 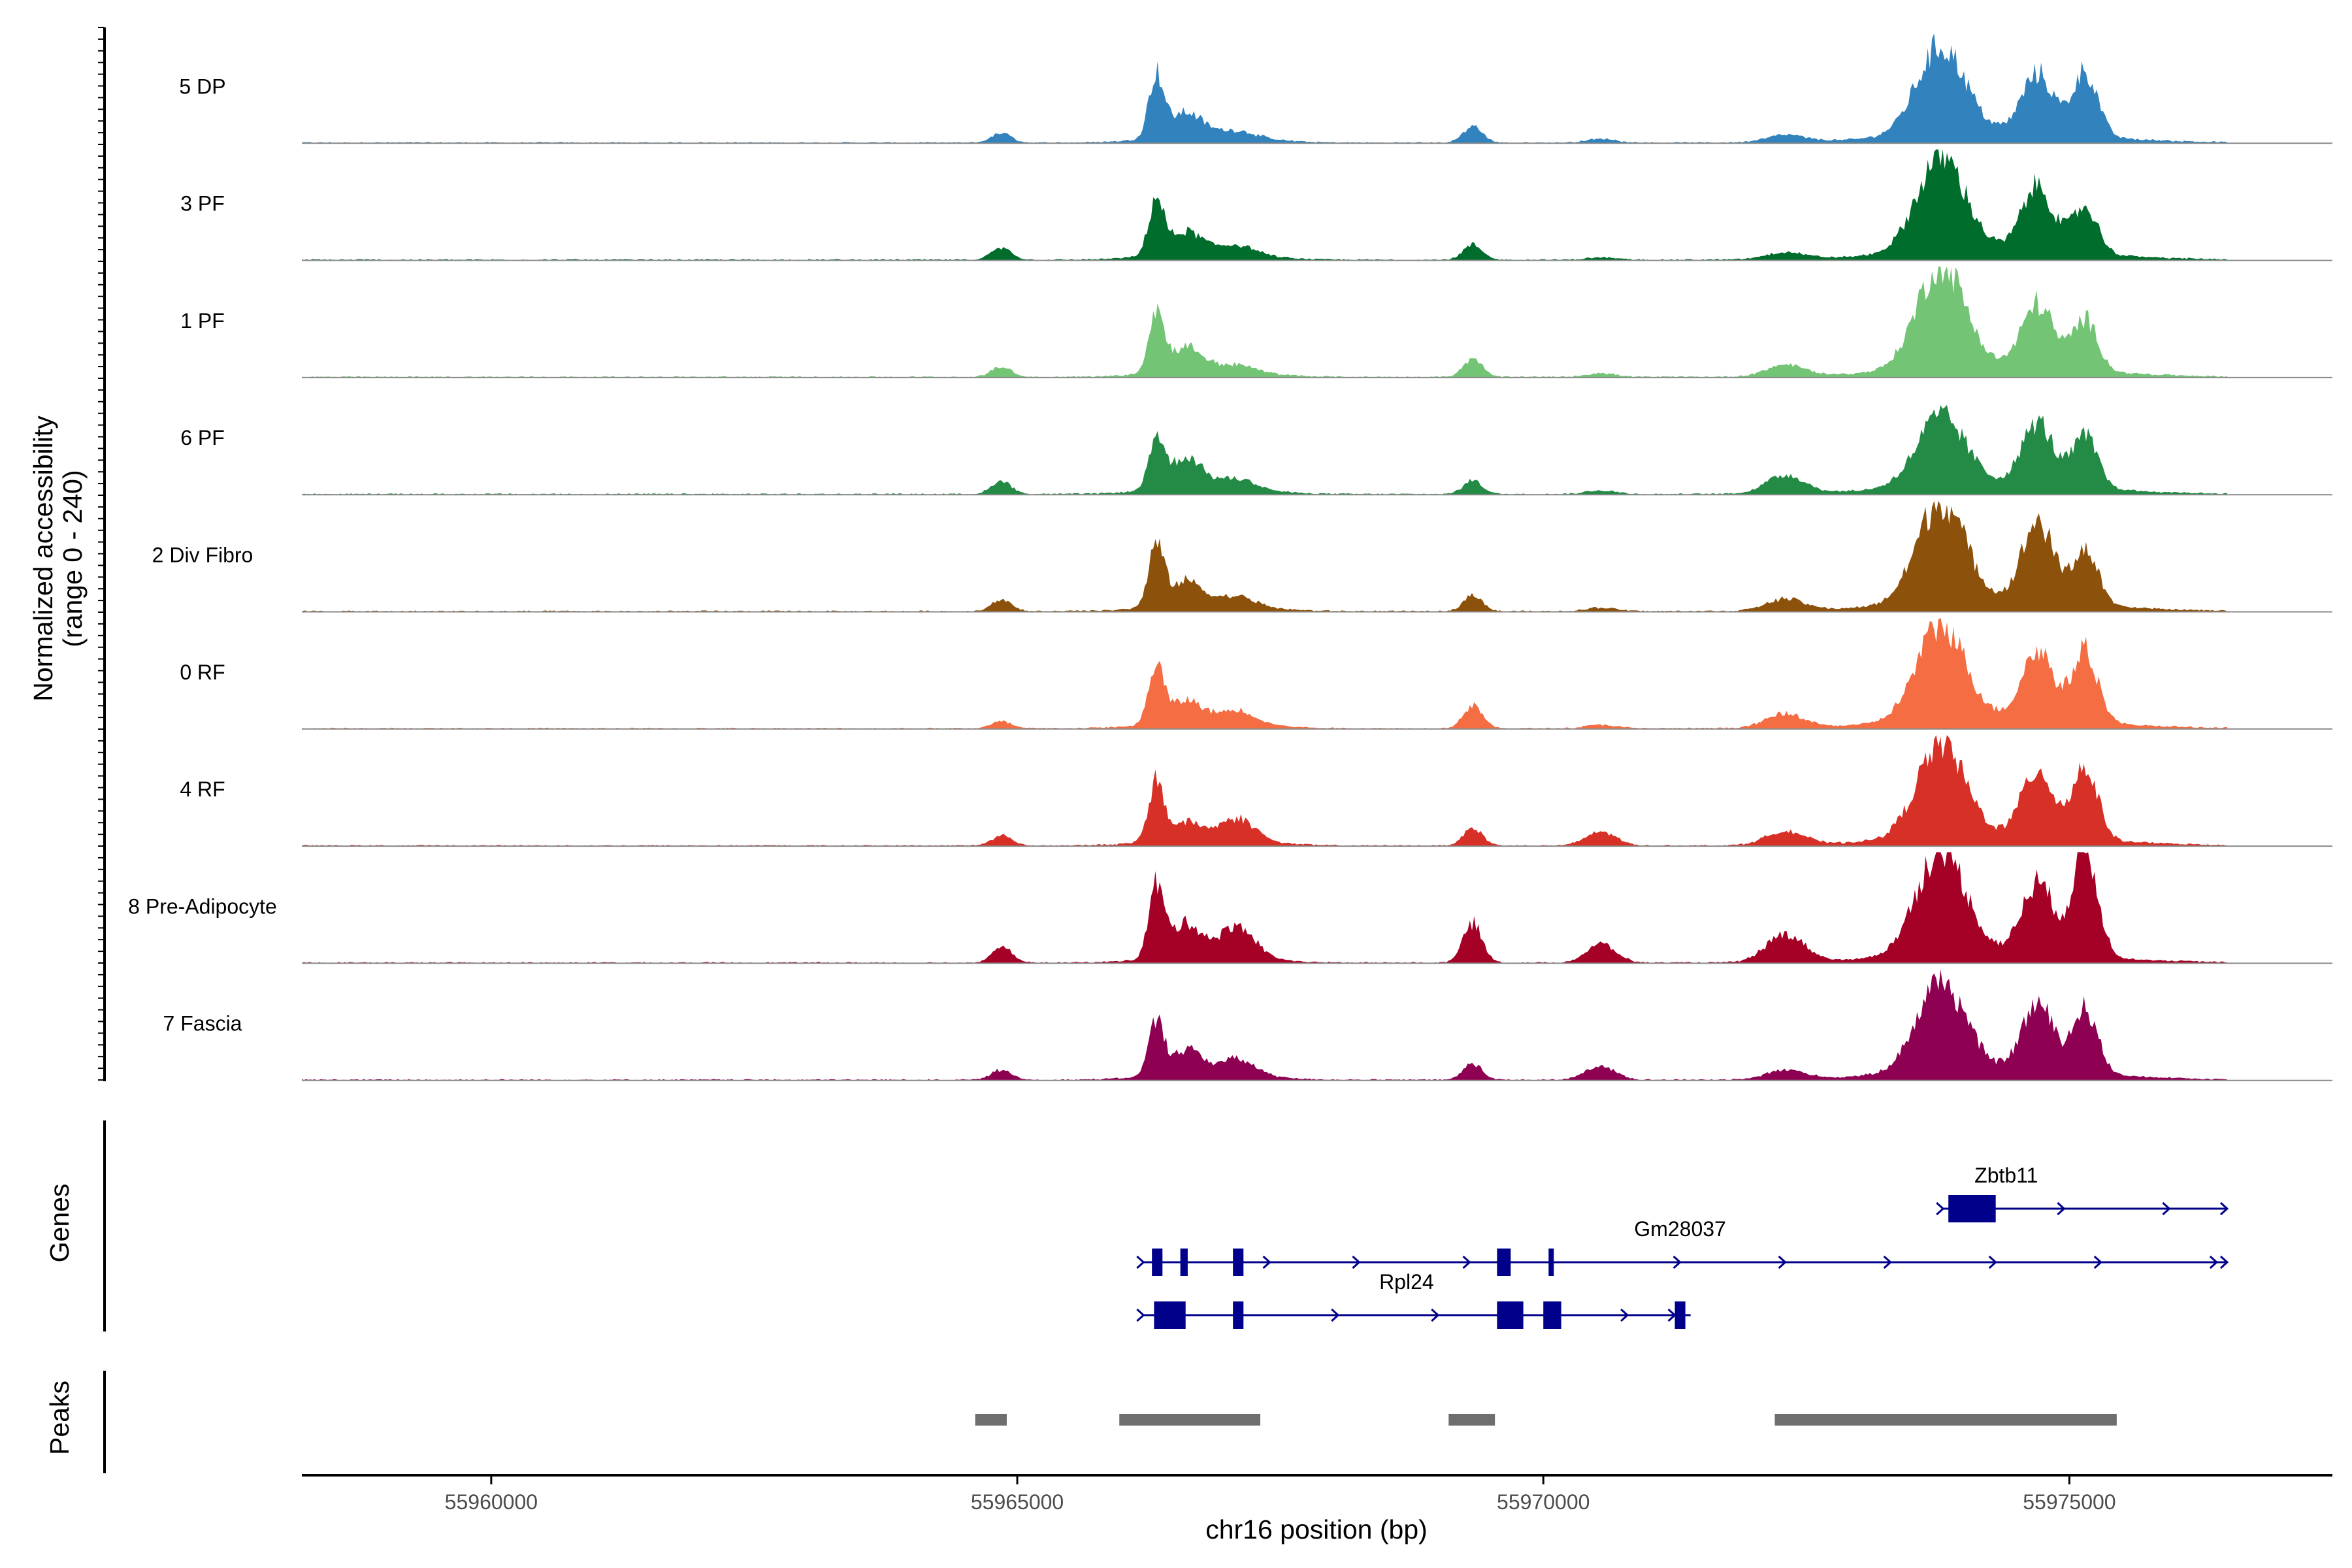 What do you see at coordinates (1543, 1502) in the screenshot?
I see `x-tick-label: 55970000` at bounding box center [1543, 1502].